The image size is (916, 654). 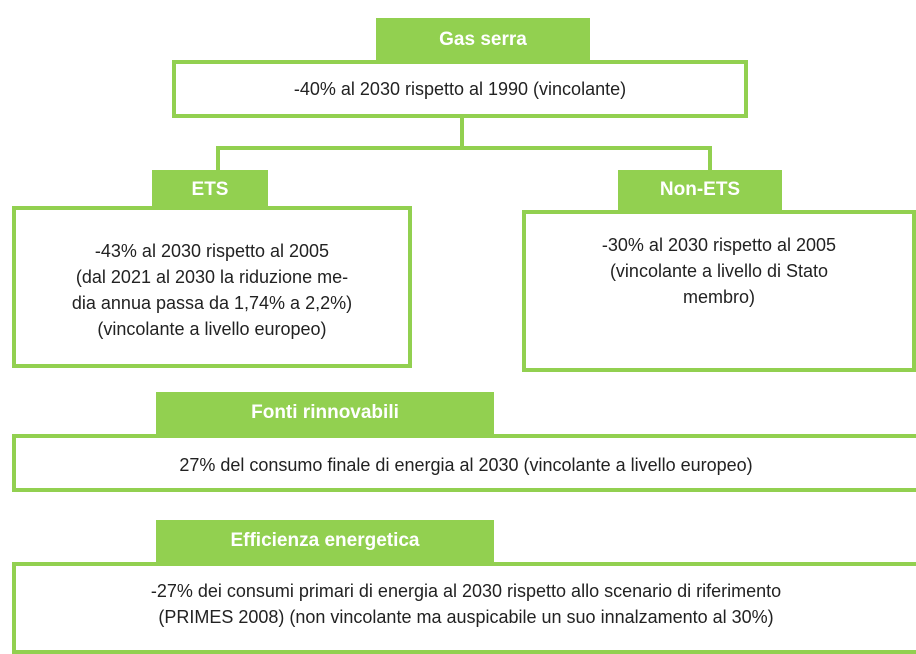 What do you see at coordinates (325, 413) in the screenshot?
I see `node-tab: Fonti rinnovabili` at bounding box center [325, 413].